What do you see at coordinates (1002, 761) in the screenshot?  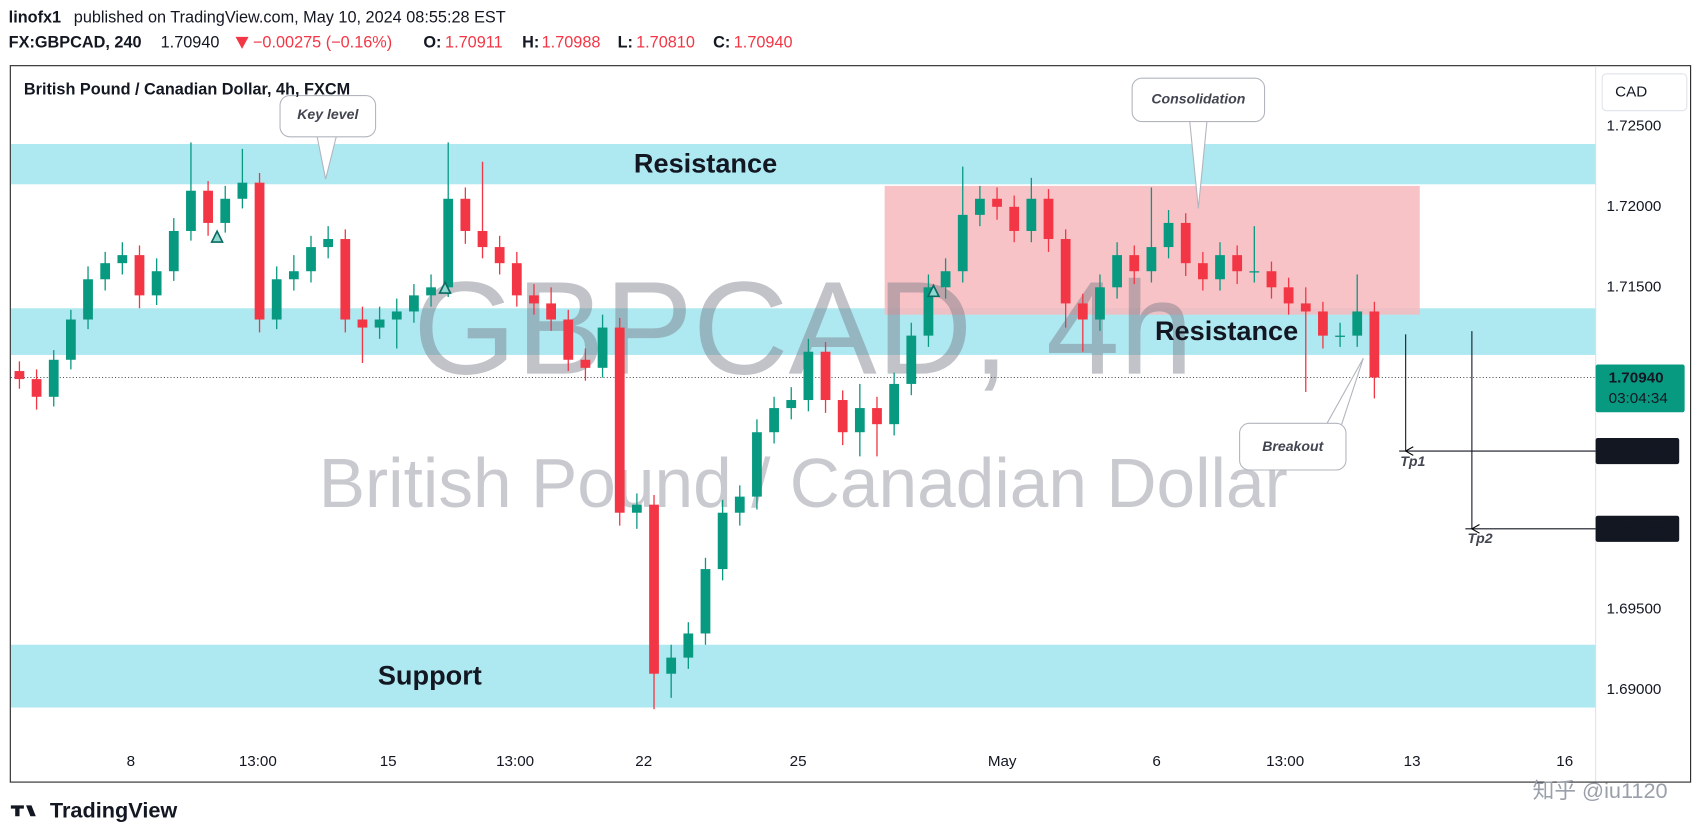 I see `x-tick-label: May` at bounding box center [1002, 761].